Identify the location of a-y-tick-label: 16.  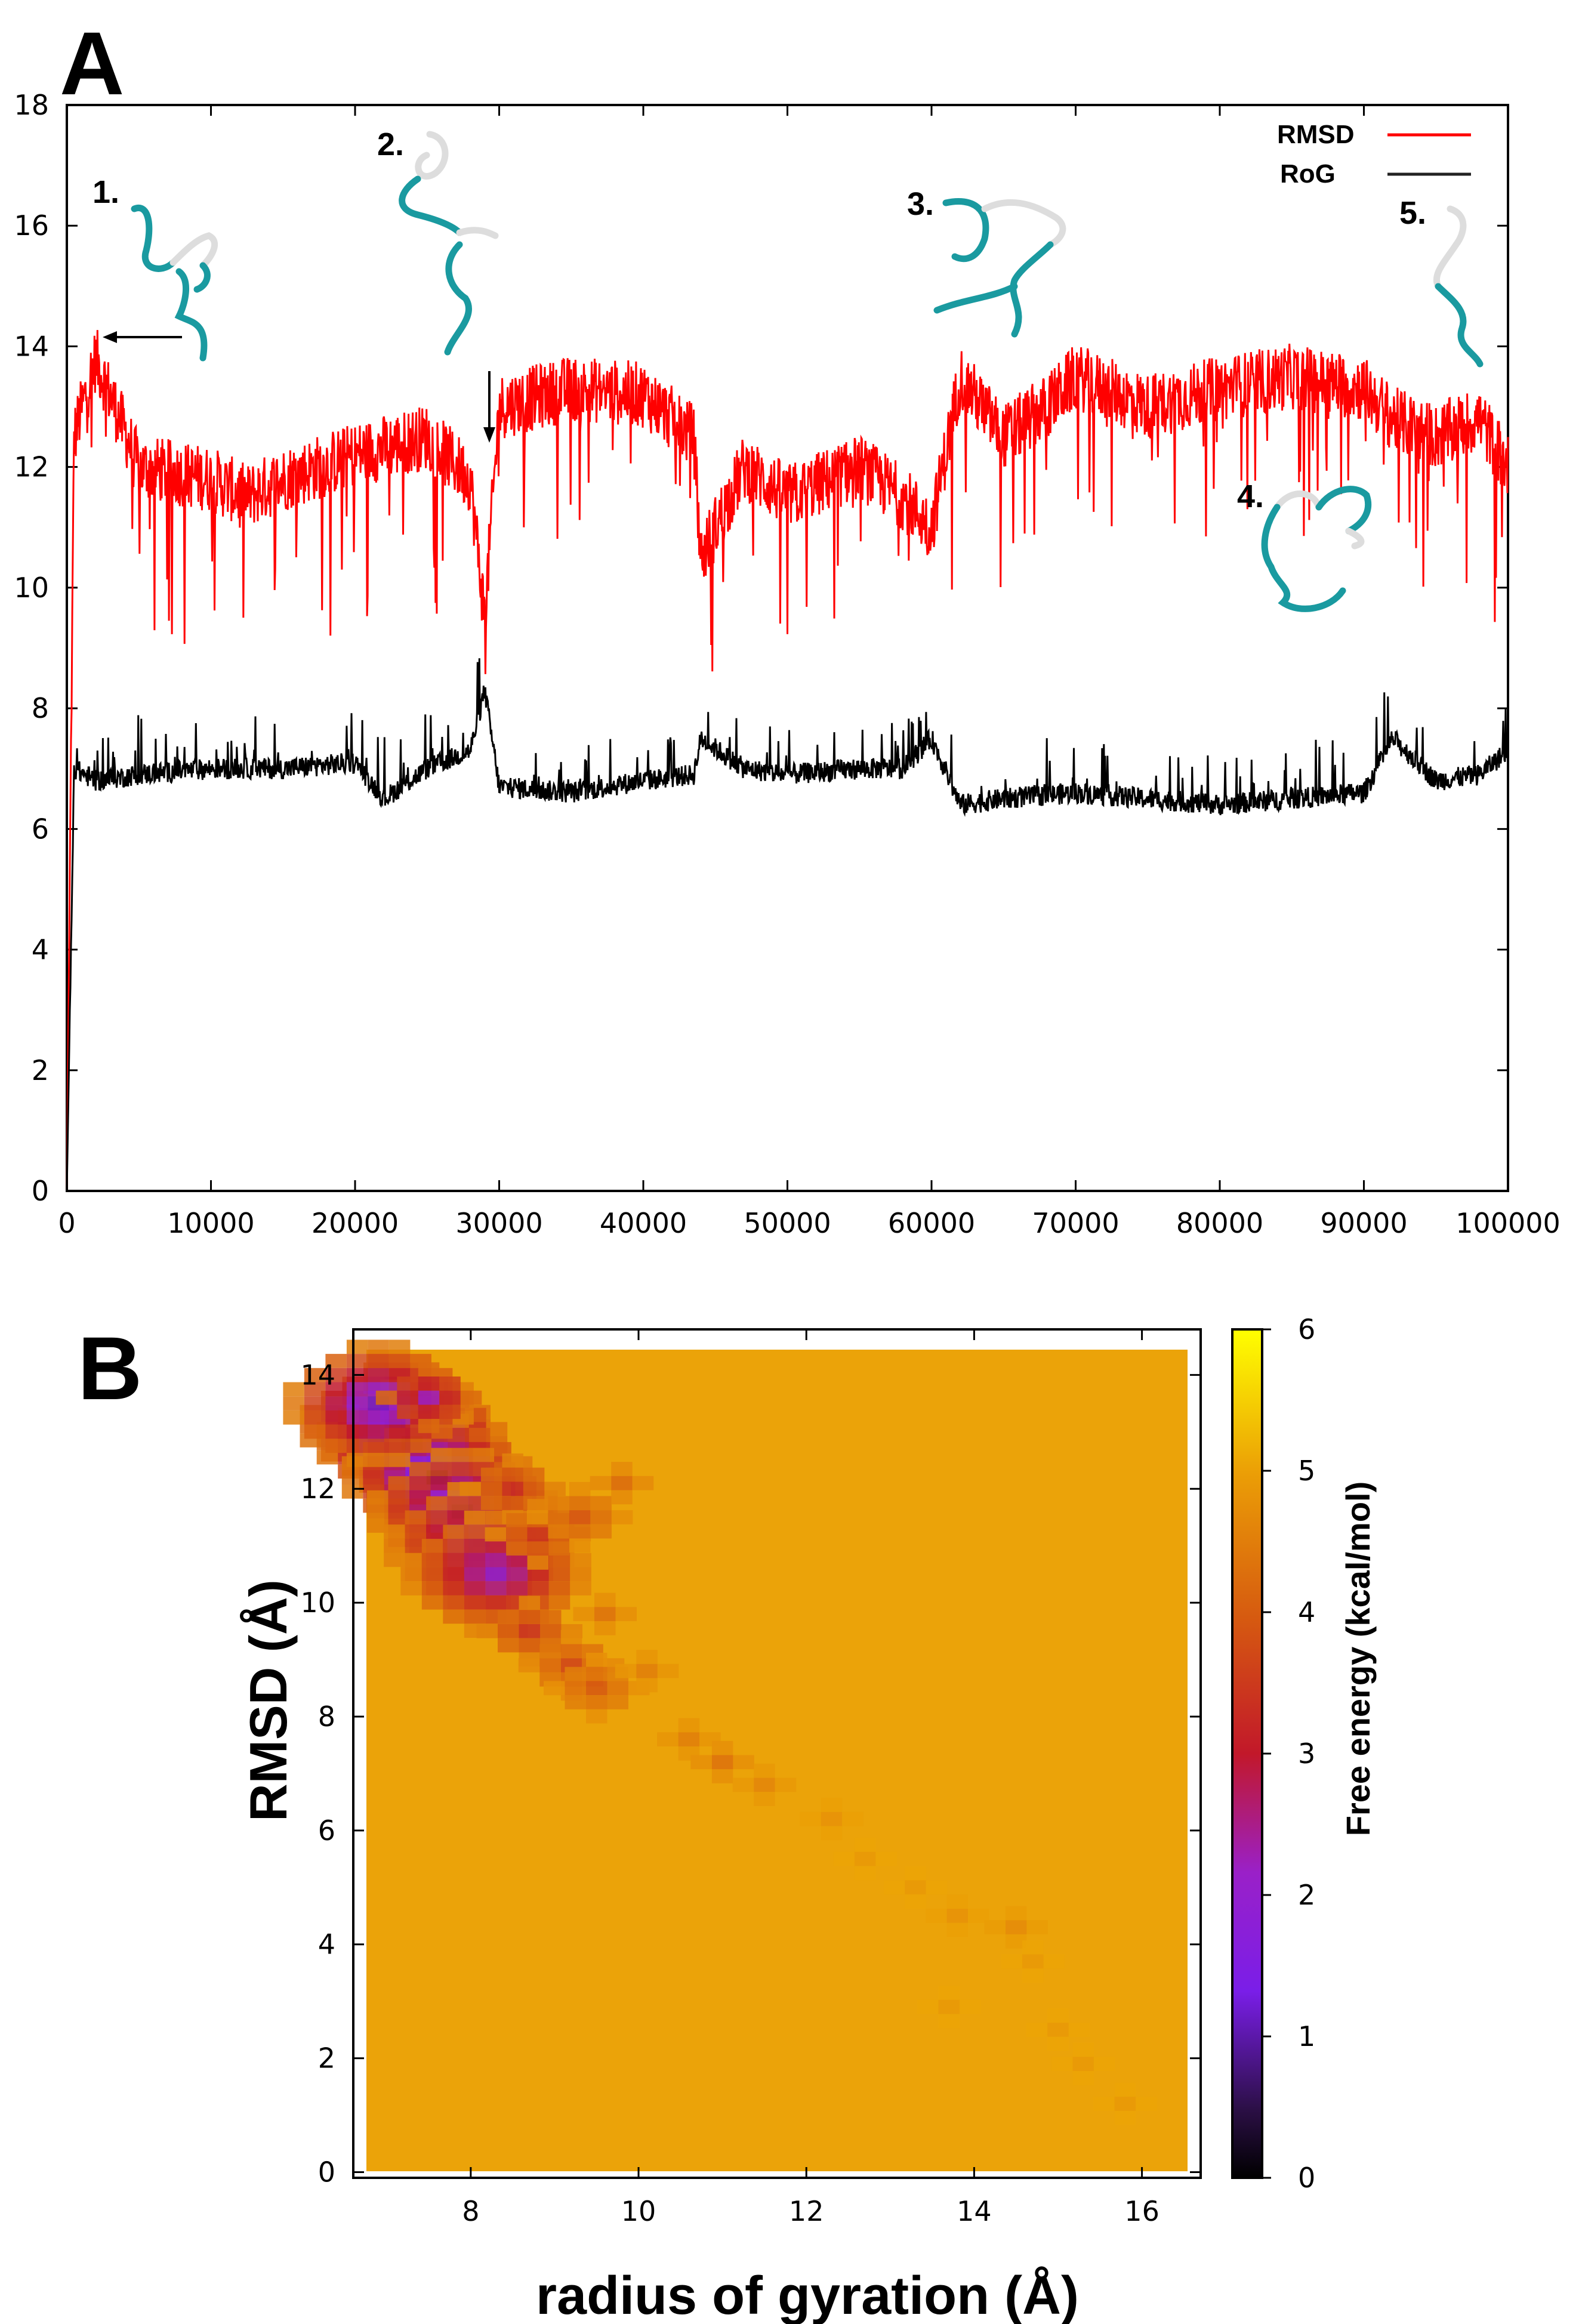
(31, 225).